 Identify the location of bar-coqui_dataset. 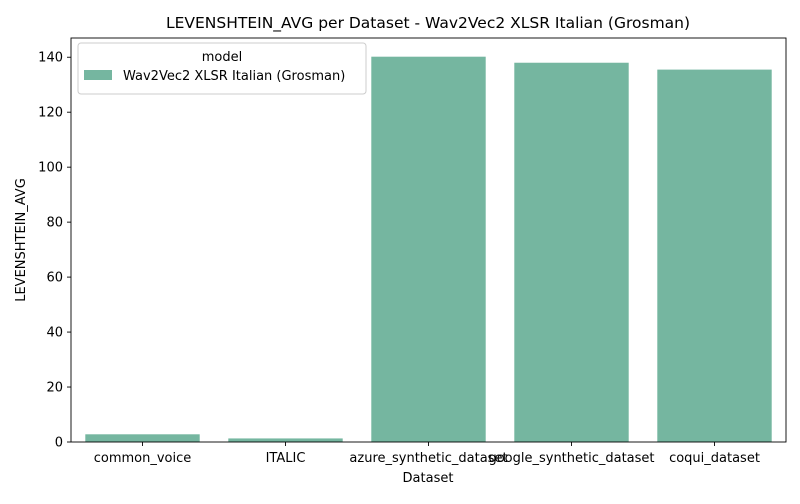
(714, 256).